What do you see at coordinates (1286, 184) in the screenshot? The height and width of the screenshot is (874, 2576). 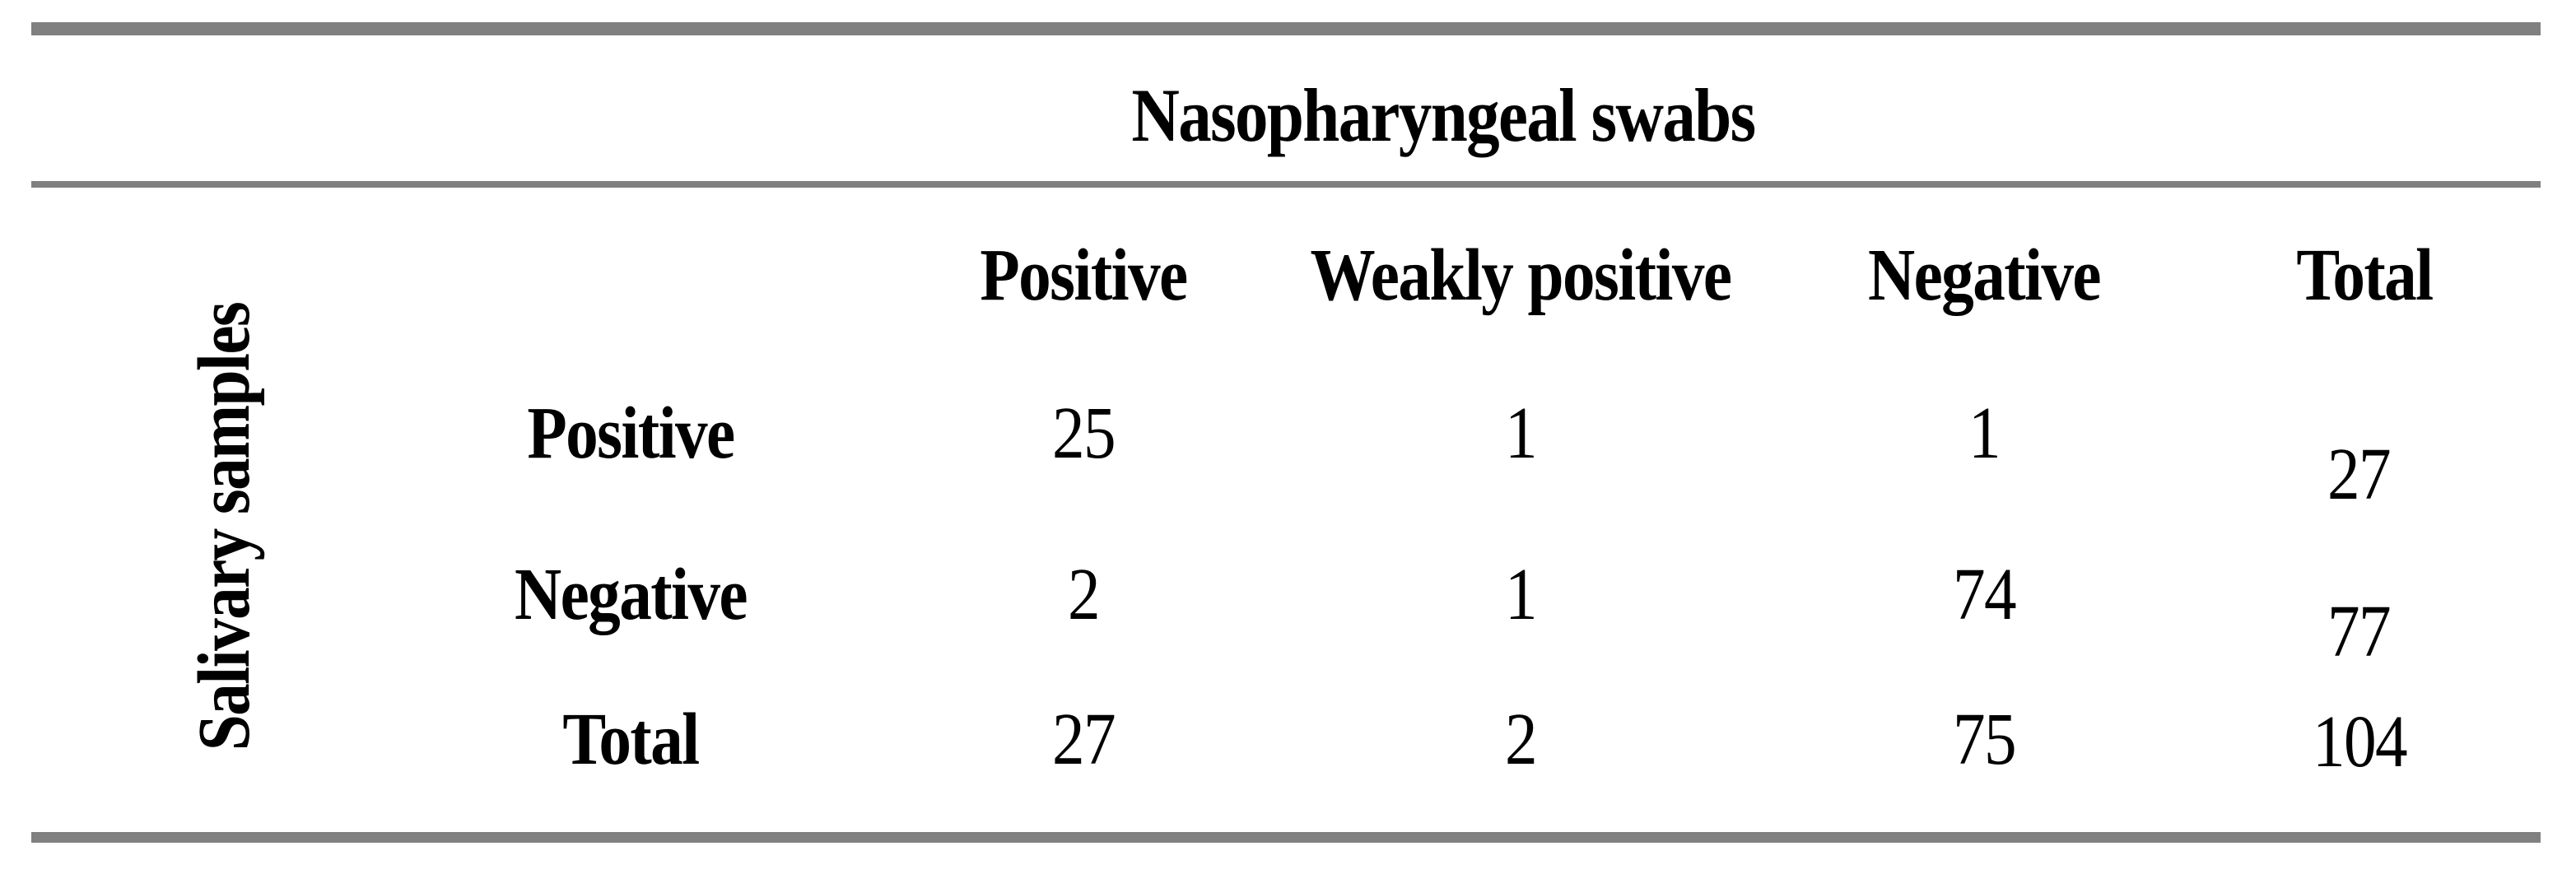 I see `header-separator-rule` at bounding box center [1286, 184].